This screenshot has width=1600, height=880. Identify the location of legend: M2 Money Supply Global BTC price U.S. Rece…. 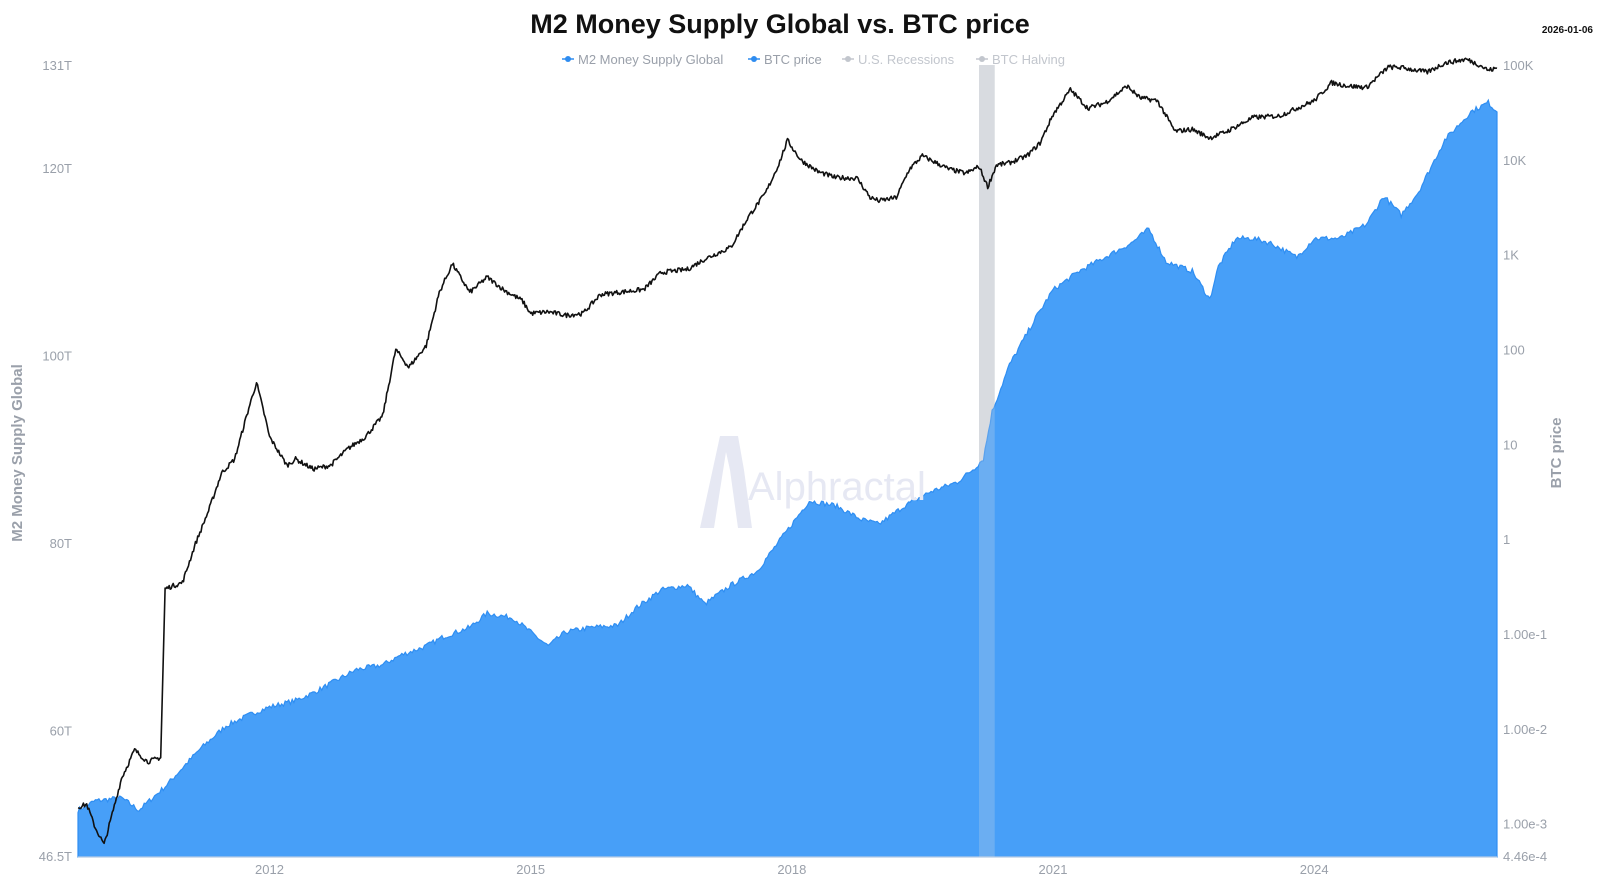
(813, 59).